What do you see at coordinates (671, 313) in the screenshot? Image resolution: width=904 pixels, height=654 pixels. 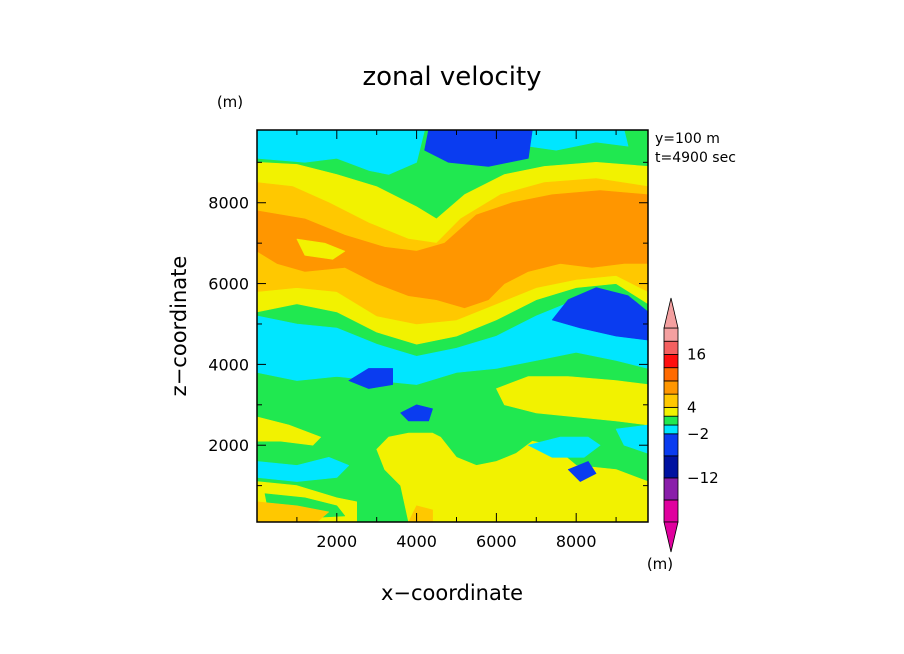 I see `colorbar-max-arrow` at bounding box center [671, 313].